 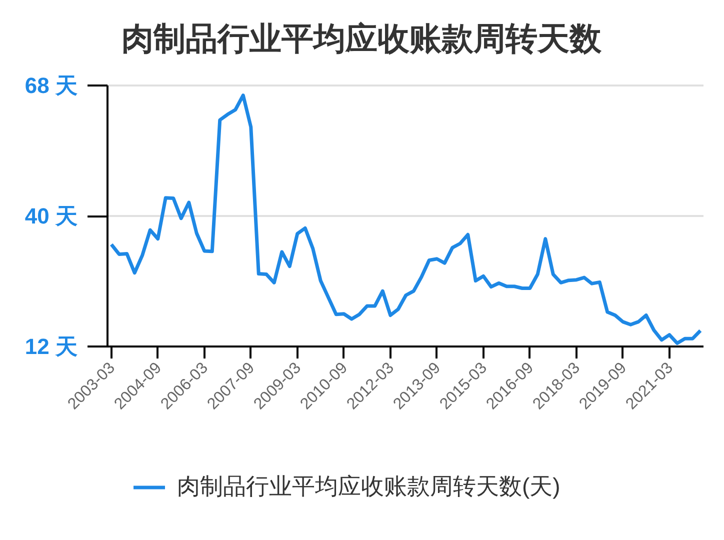 What do you see at coordinates (51, 346) in the screenshot?
I see `y-tick-label: 12 天` at bounding box center [51, 346].